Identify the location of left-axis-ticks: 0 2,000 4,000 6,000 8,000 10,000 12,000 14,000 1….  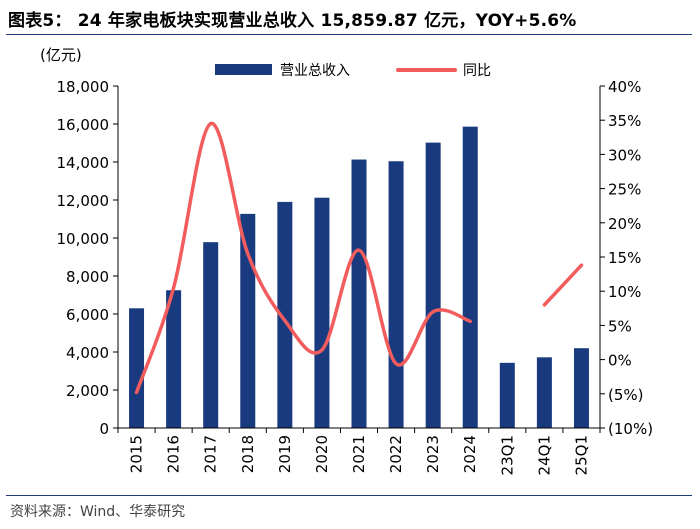
(87, 258).